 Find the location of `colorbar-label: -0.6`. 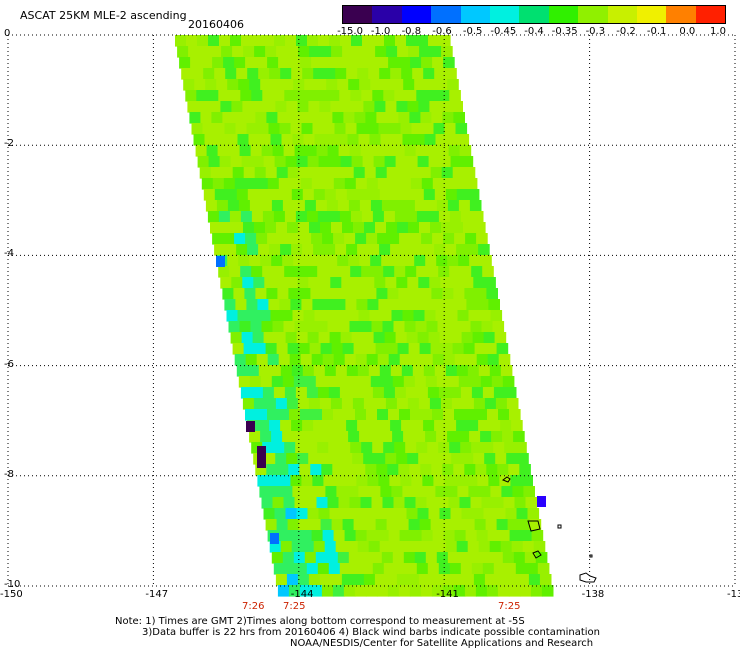

colorbar-label: -0.6 is located at coordinates (442, 31).